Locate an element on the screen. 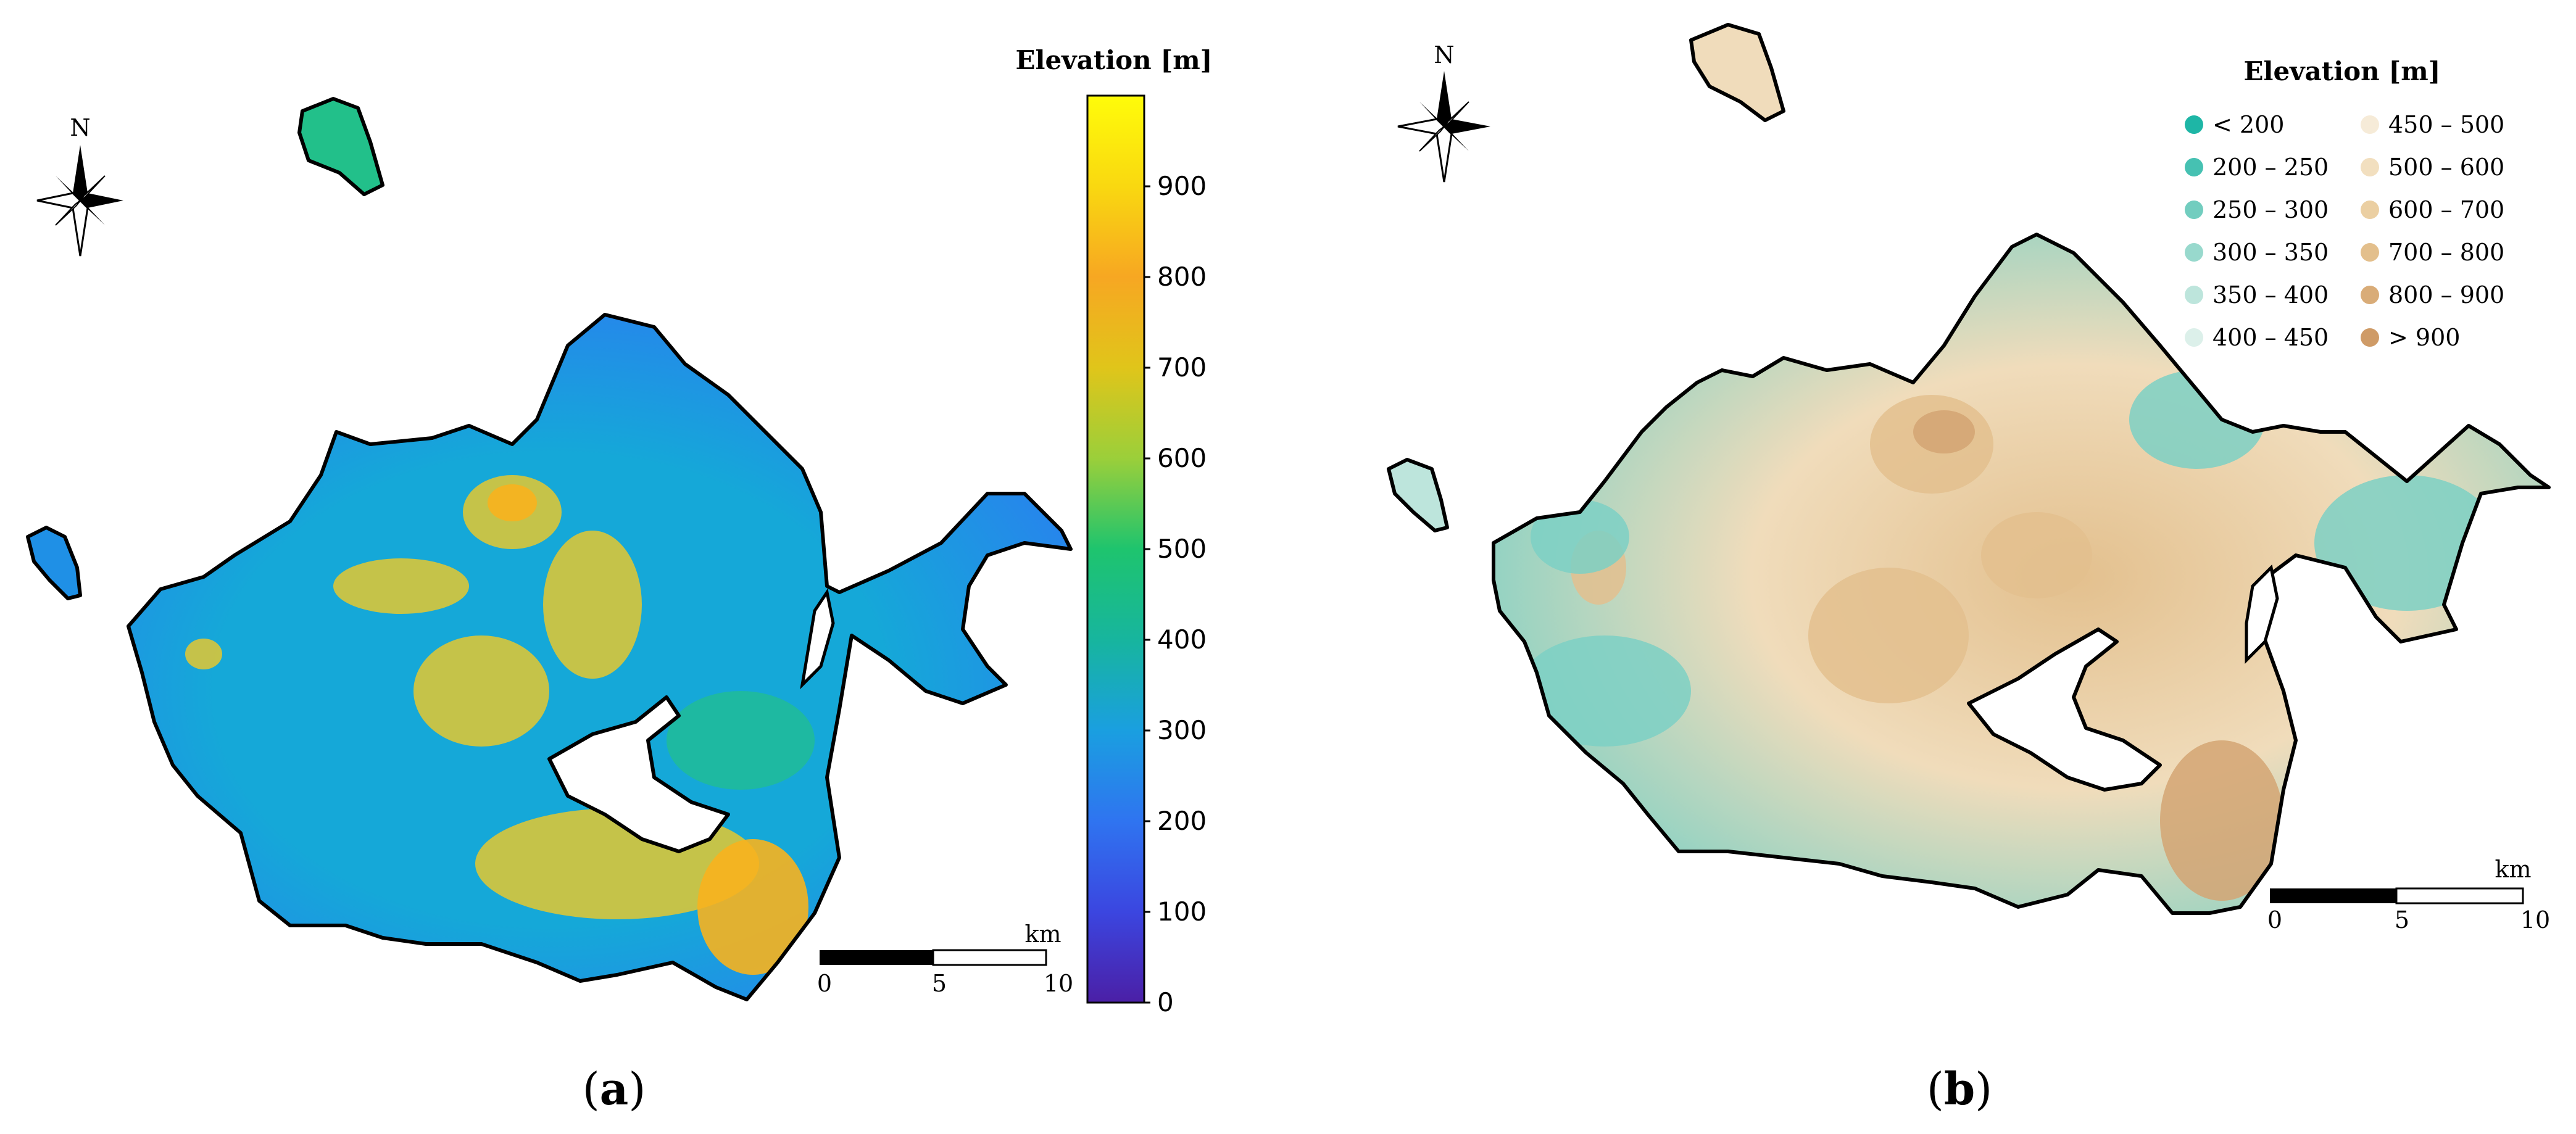  panel-b-label: (b) is located at coordinates (1960, 1088).